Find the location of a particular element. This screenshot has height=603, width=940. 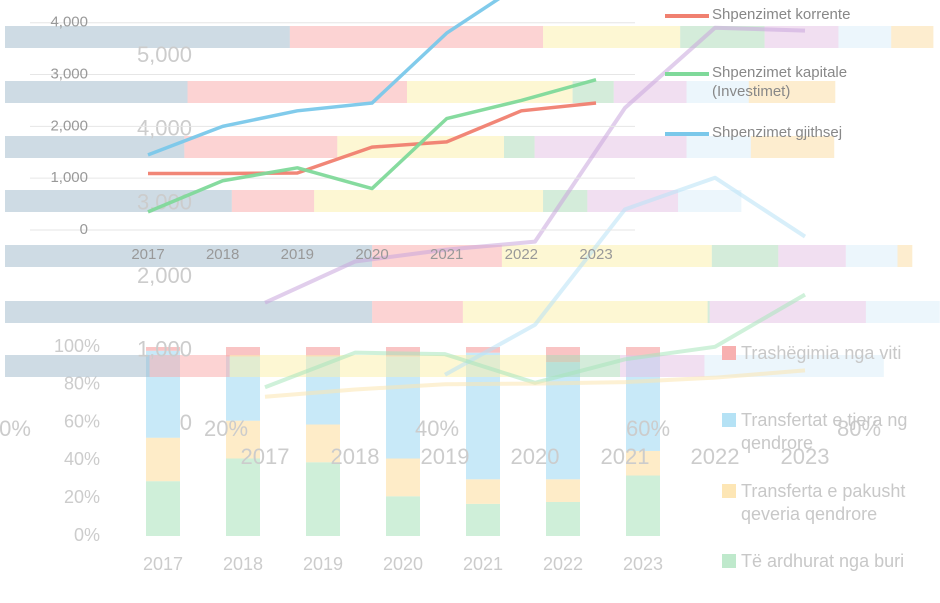

x-tick-label: 20% is located at coordinates (226, 428).